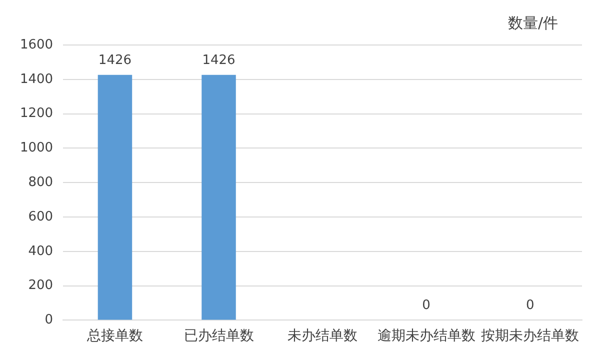 This screenshot has width=602, height=357. I want to click on y-tick-label: 1000, so click(37, 148).